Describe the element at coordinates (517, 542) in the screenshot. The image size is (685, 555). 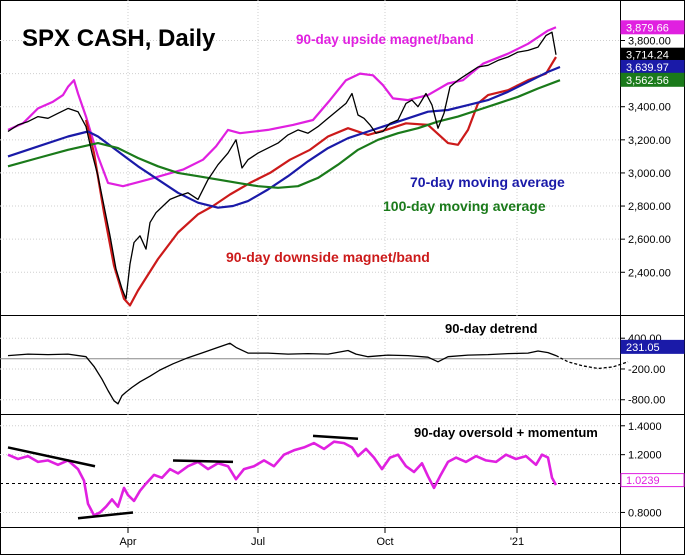
I see `x-tick-label: '21` at that location.